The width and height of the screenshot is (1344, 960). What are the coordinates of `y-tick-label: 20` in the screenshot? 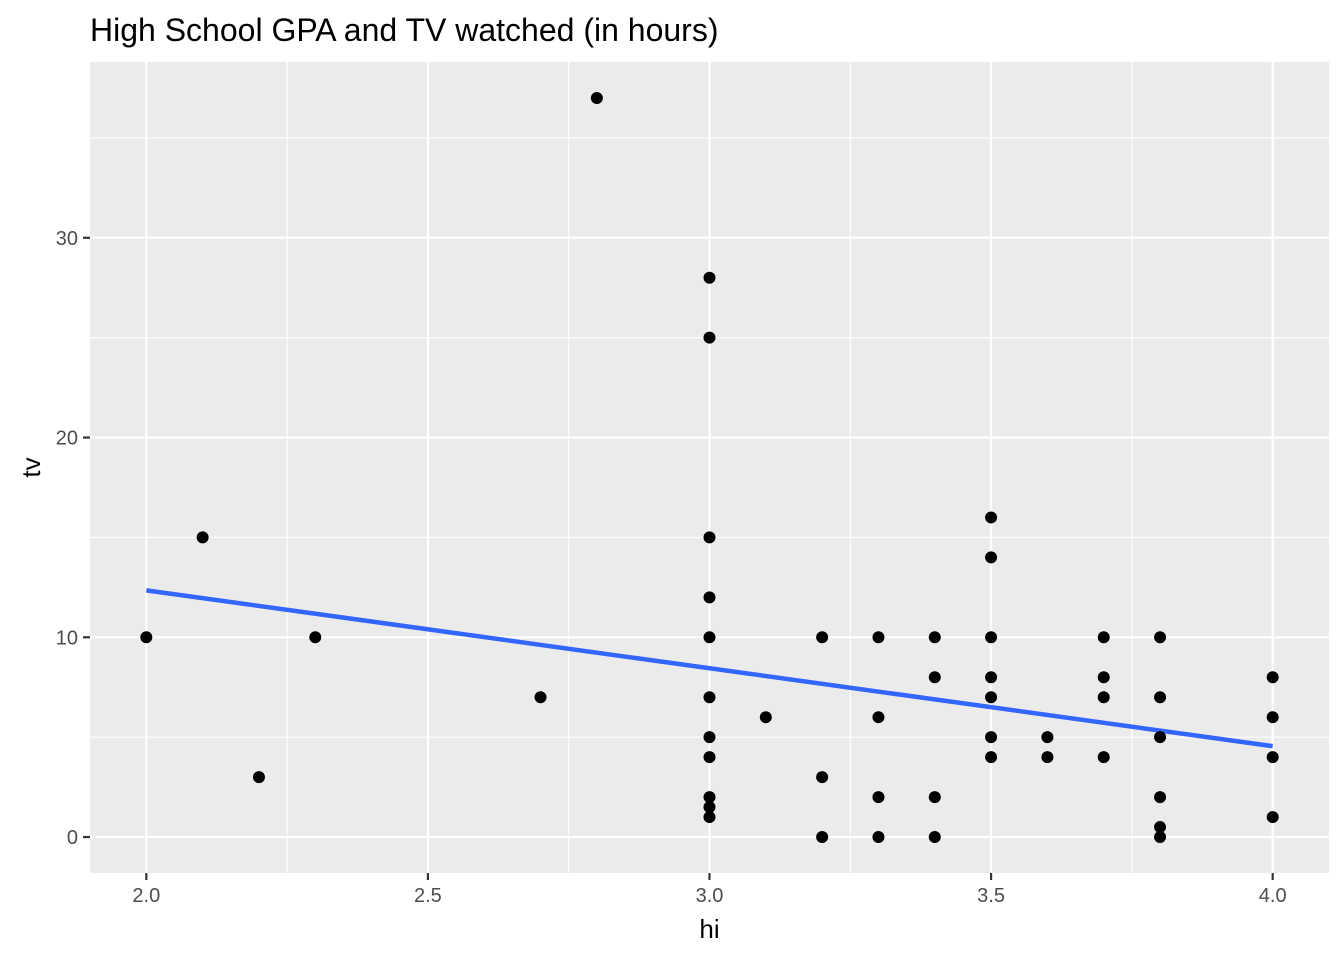 It's located at (67, 439).